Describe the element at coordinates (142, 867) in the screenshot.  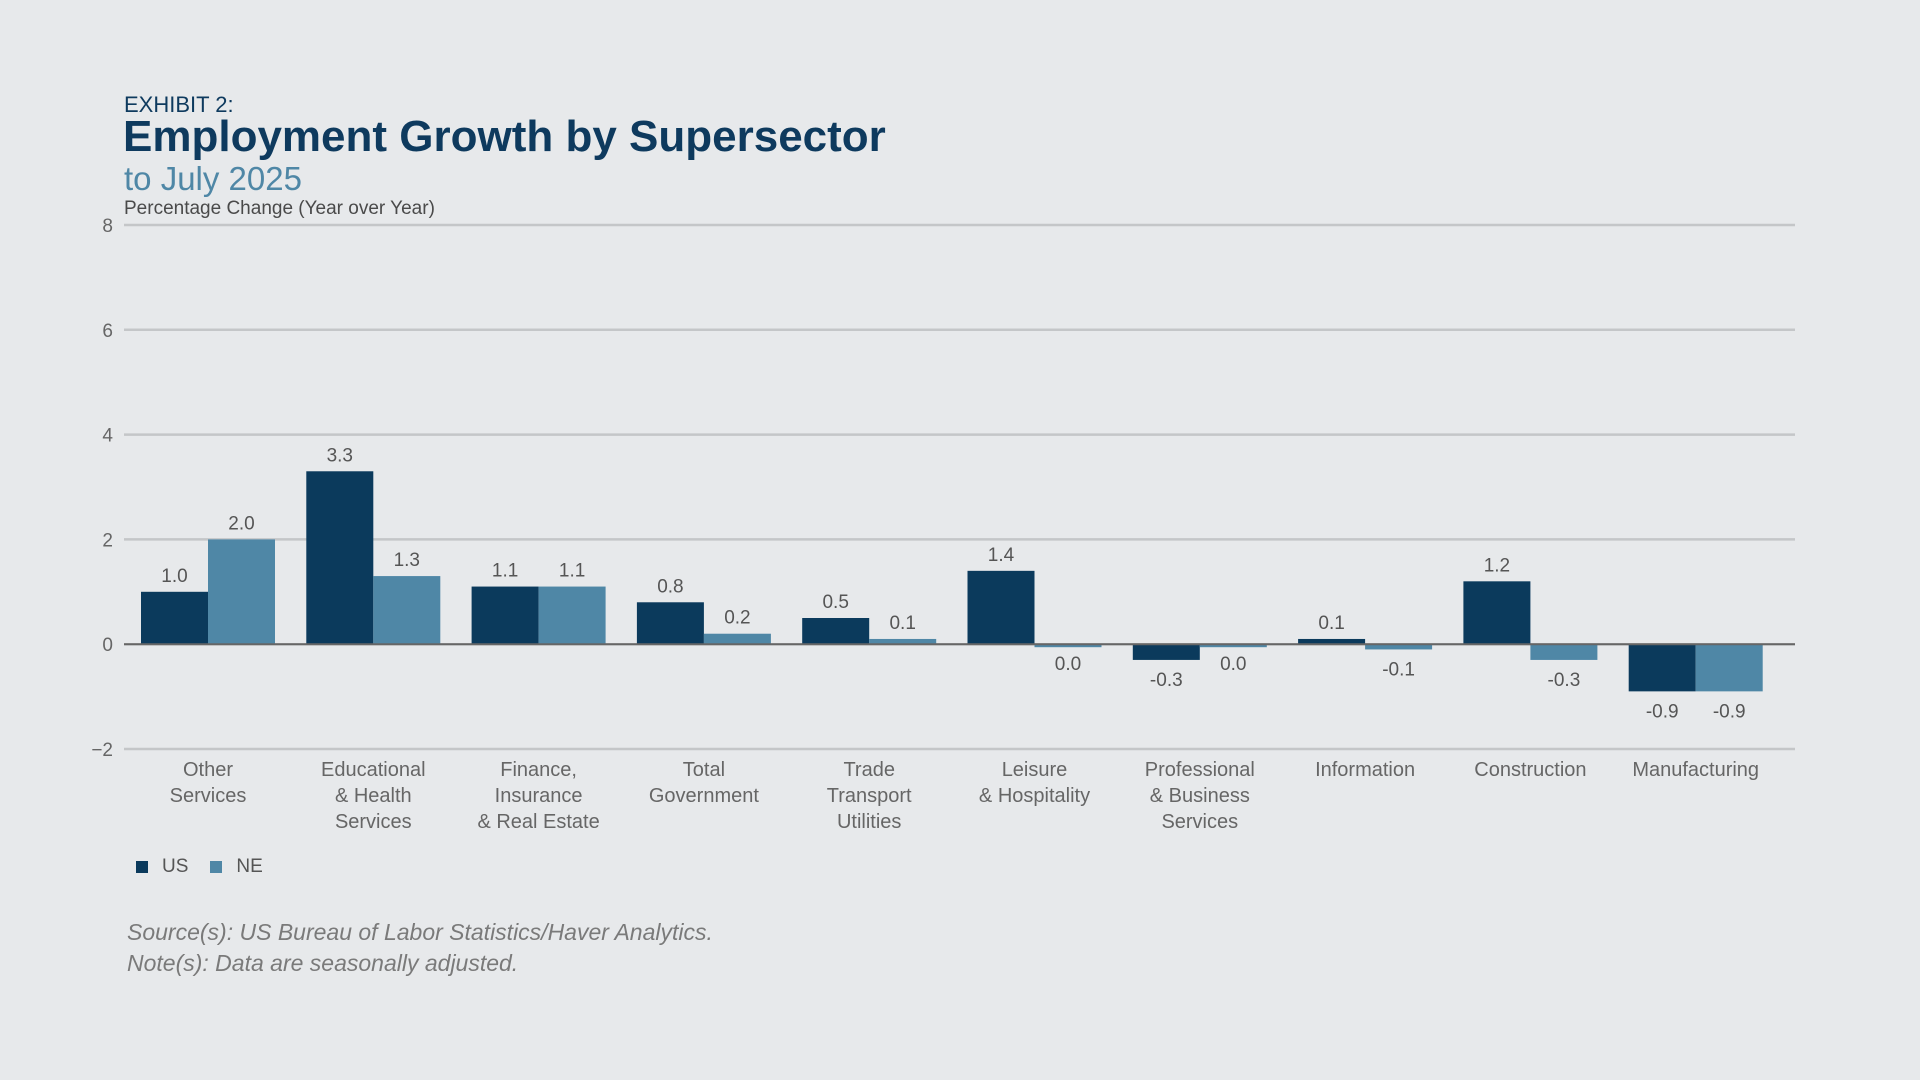
I see `legend-swatch-us` at that location.